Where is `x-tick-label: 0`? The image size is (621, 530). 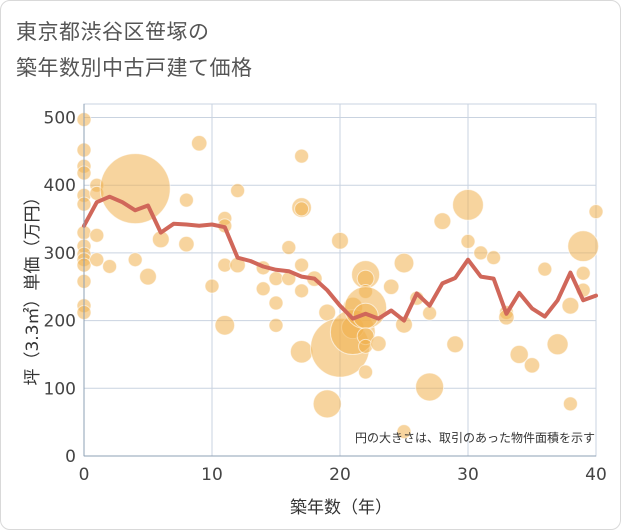
x-tick-label: 0 is located at coordinates (84, 475).